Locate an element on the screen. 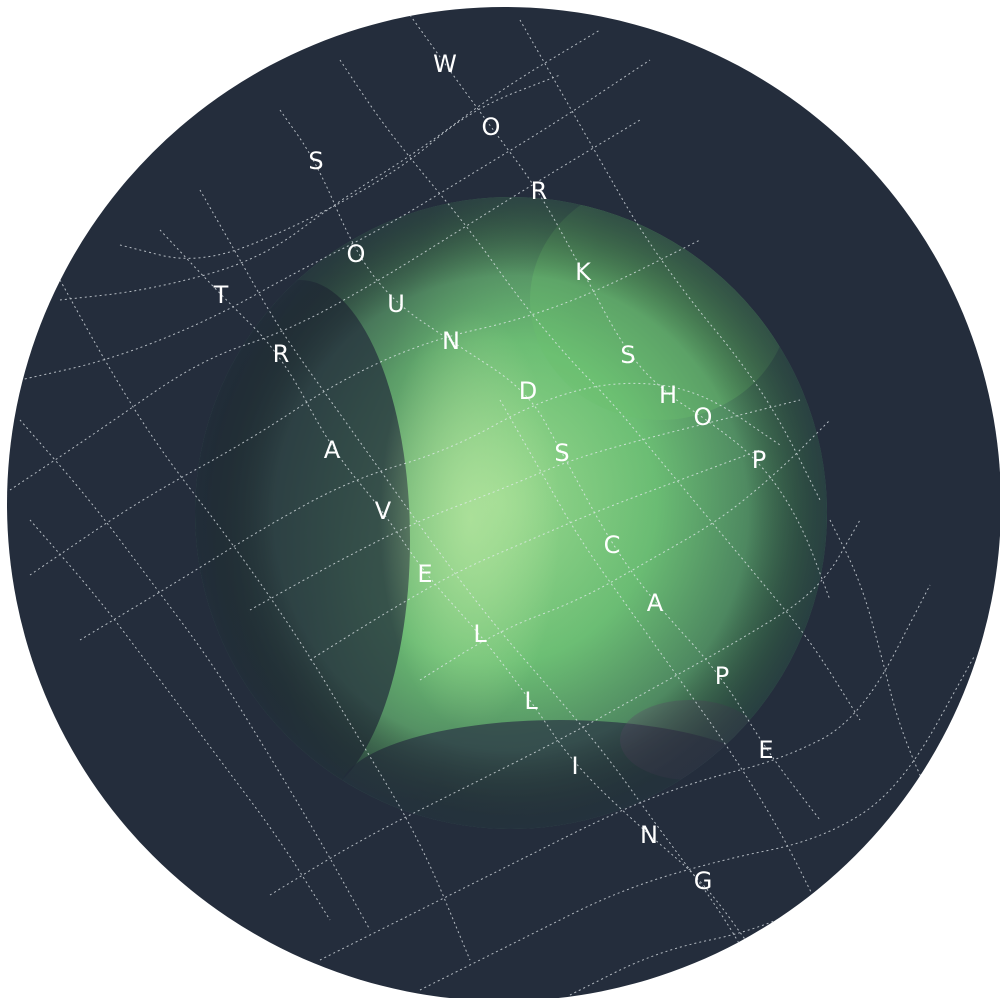  letter-travelling-5: L is located at coordinates (480, 634).